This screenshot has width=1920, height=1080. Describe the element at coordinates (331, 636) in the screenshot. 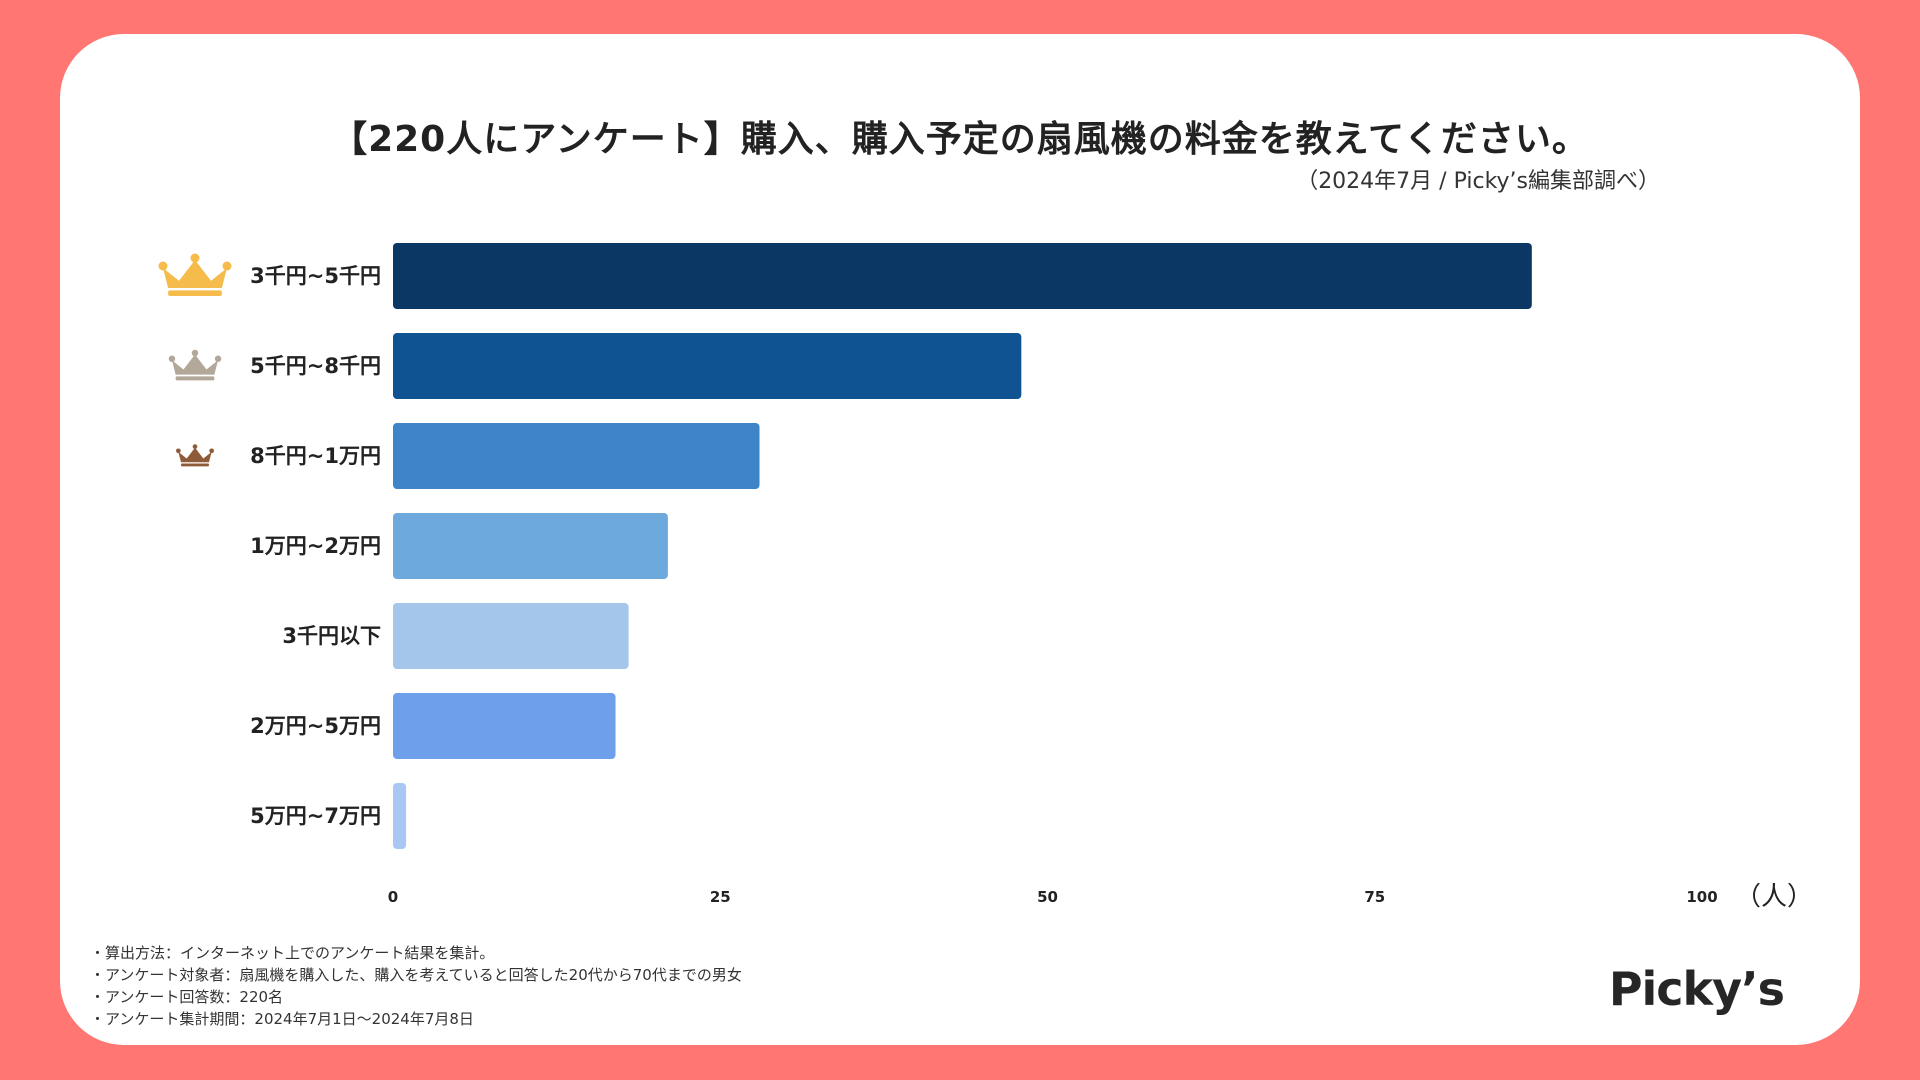

I see `category-label: 3千円以下` at that location.